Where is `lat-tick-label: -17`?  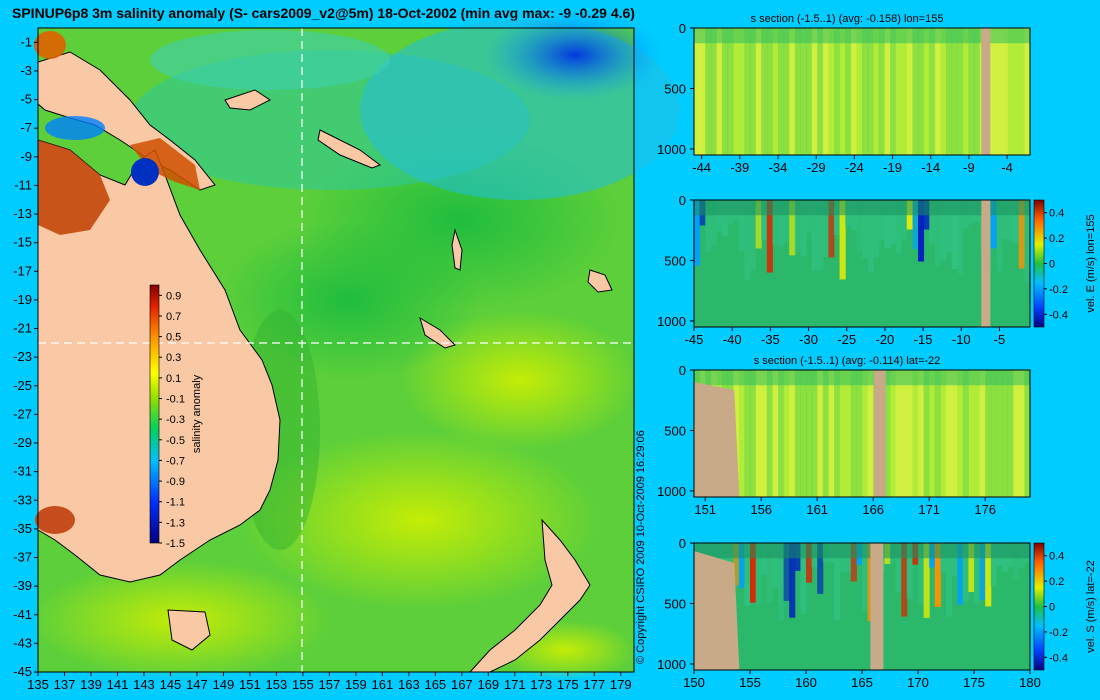
lat-tick-label: -17 is located at coordinates (22, 270).